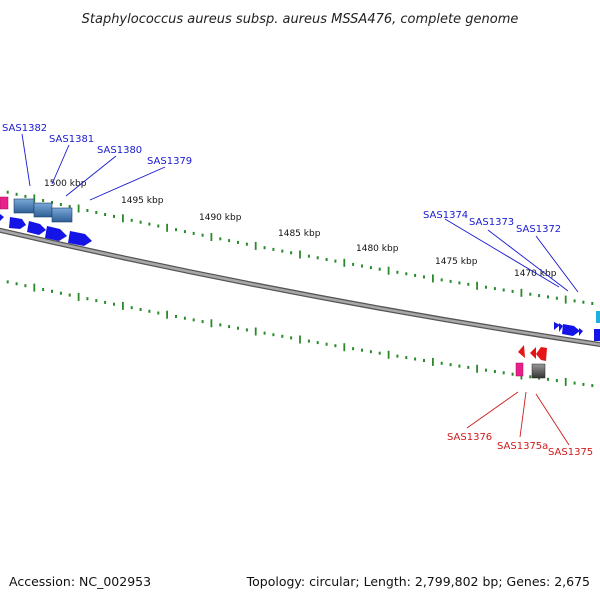 Image resolution: width=600 pixels, height=600 pixels. Describe the element at coordinates (570, 452) in the screenshot. I see `gene-label-sas1375: SAS1375` at that location.